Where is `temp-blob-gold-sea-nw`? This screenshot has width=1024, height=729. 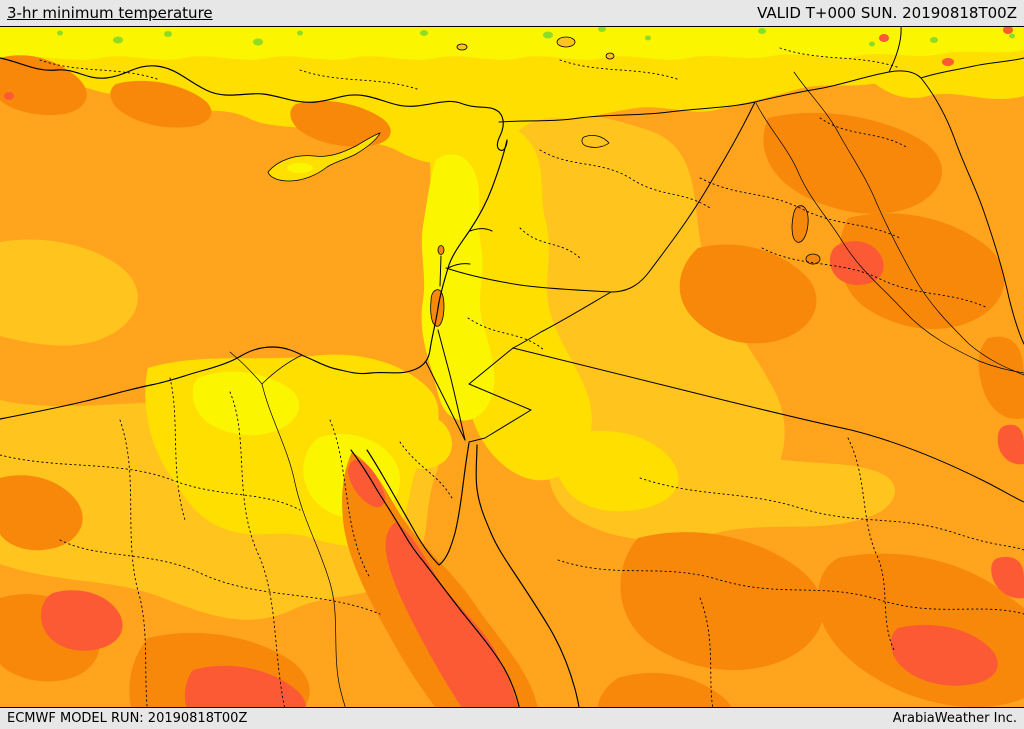
temp-blob-gold-sea-nw is located at coordinates (69, 292).